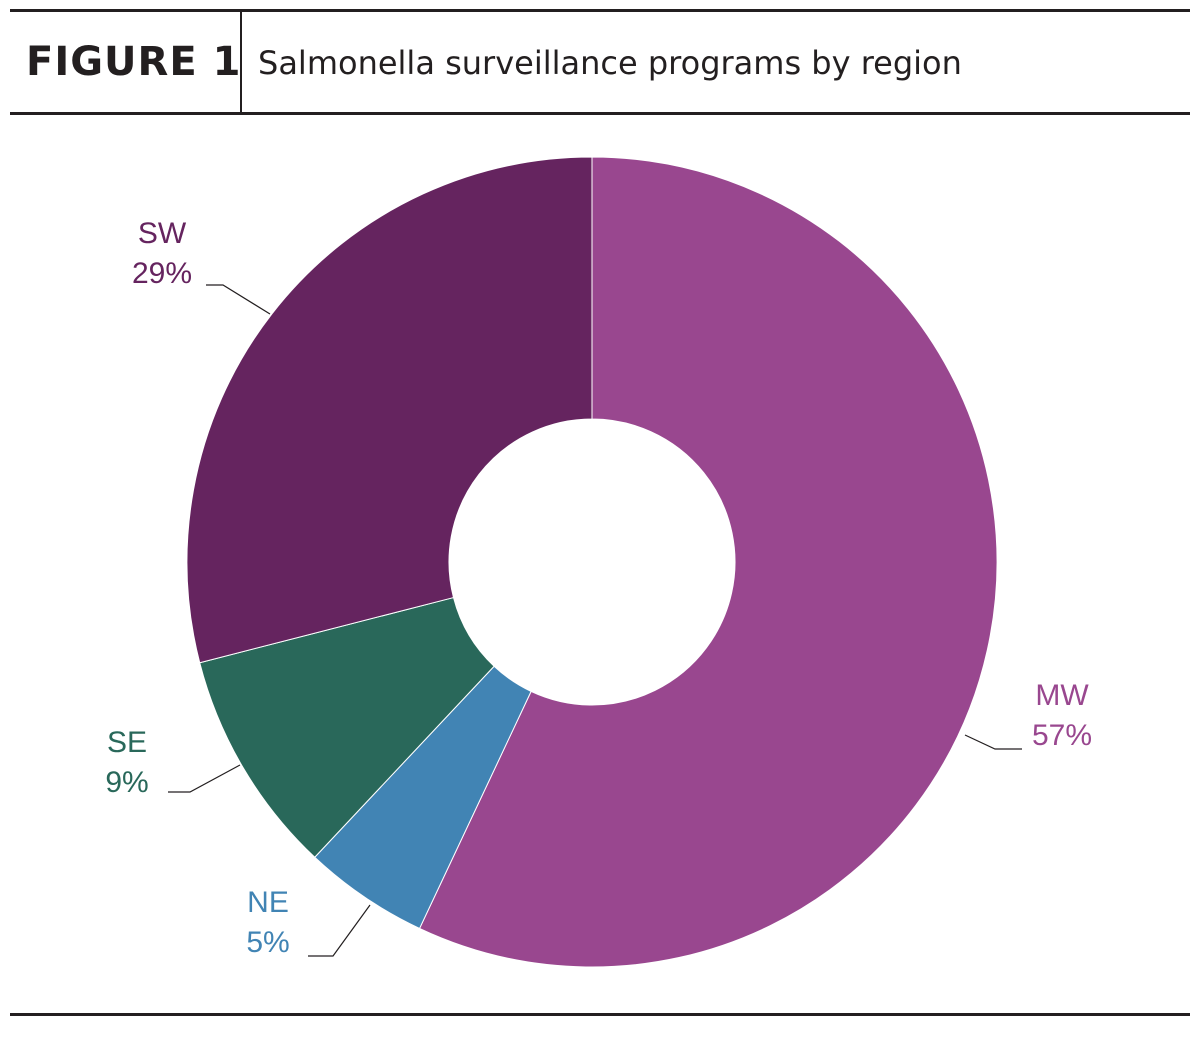 The image size is (1200, 1041). Describe the element at coordinates (267, 942) in the screenshot. I see `slice-value-ne: 5%` at that location.